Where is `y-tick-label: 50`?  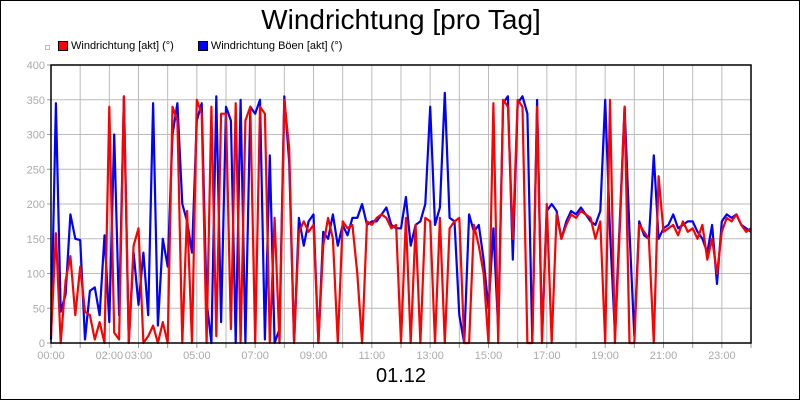 y-tick-label: 50 is located at coordinates (39, 309).